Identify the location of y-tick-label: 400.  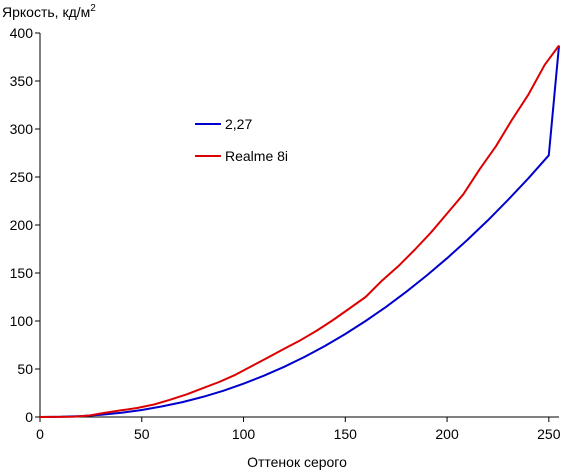
(22, 33).